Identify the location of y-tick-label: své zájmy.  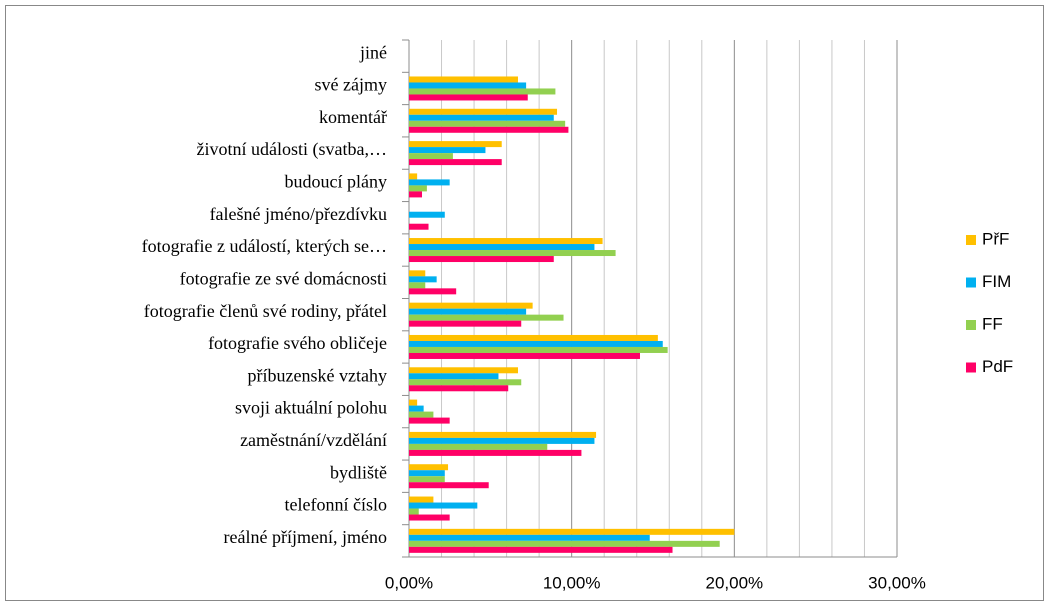
(351, 85).